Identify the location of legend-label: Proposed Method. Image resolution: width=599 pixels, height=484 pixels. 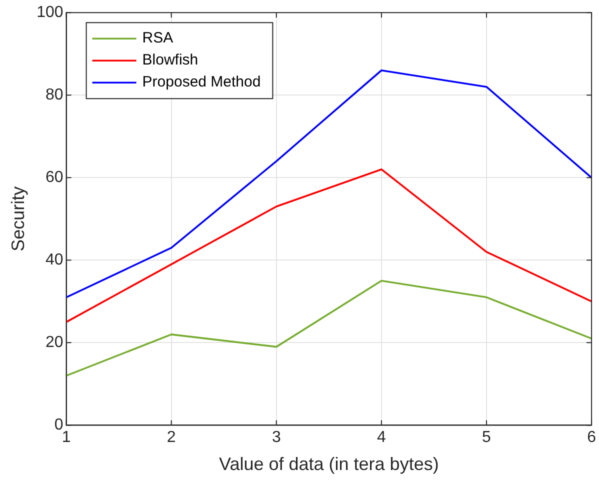
(201, 82).